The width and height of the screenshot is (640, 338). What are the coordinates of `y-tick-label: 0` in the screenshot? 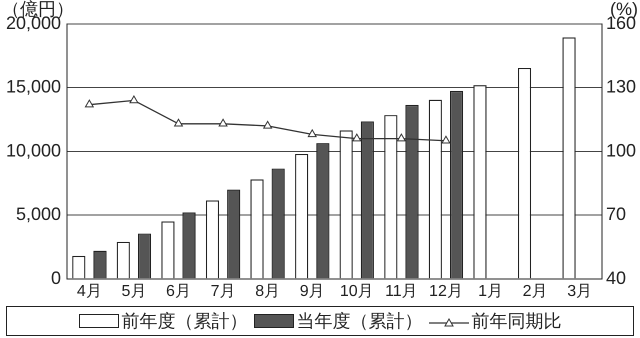 It's located at (56, 278).